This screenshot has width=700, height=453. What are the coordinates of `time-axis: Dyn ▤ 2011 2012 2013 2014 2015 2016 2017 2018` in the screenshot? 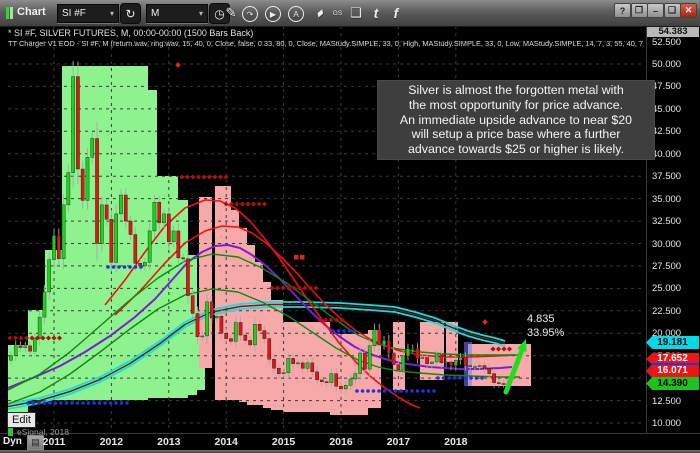 It's located at (350, 442).